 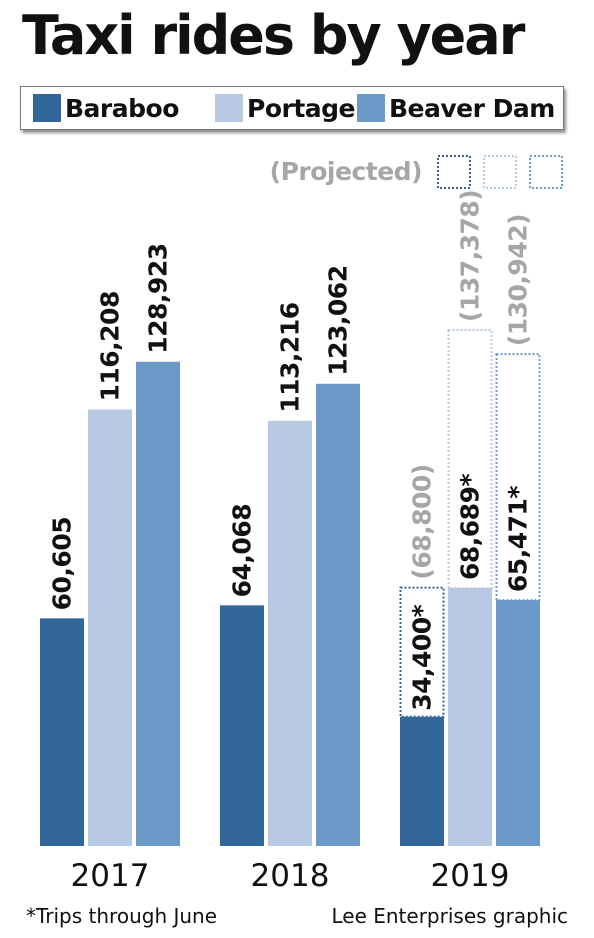 What do you see at coordinates (422, 657) in the screenshot?
I see `value-label-baraboo-2019: 34,400*` at bounding box center [422, 657].